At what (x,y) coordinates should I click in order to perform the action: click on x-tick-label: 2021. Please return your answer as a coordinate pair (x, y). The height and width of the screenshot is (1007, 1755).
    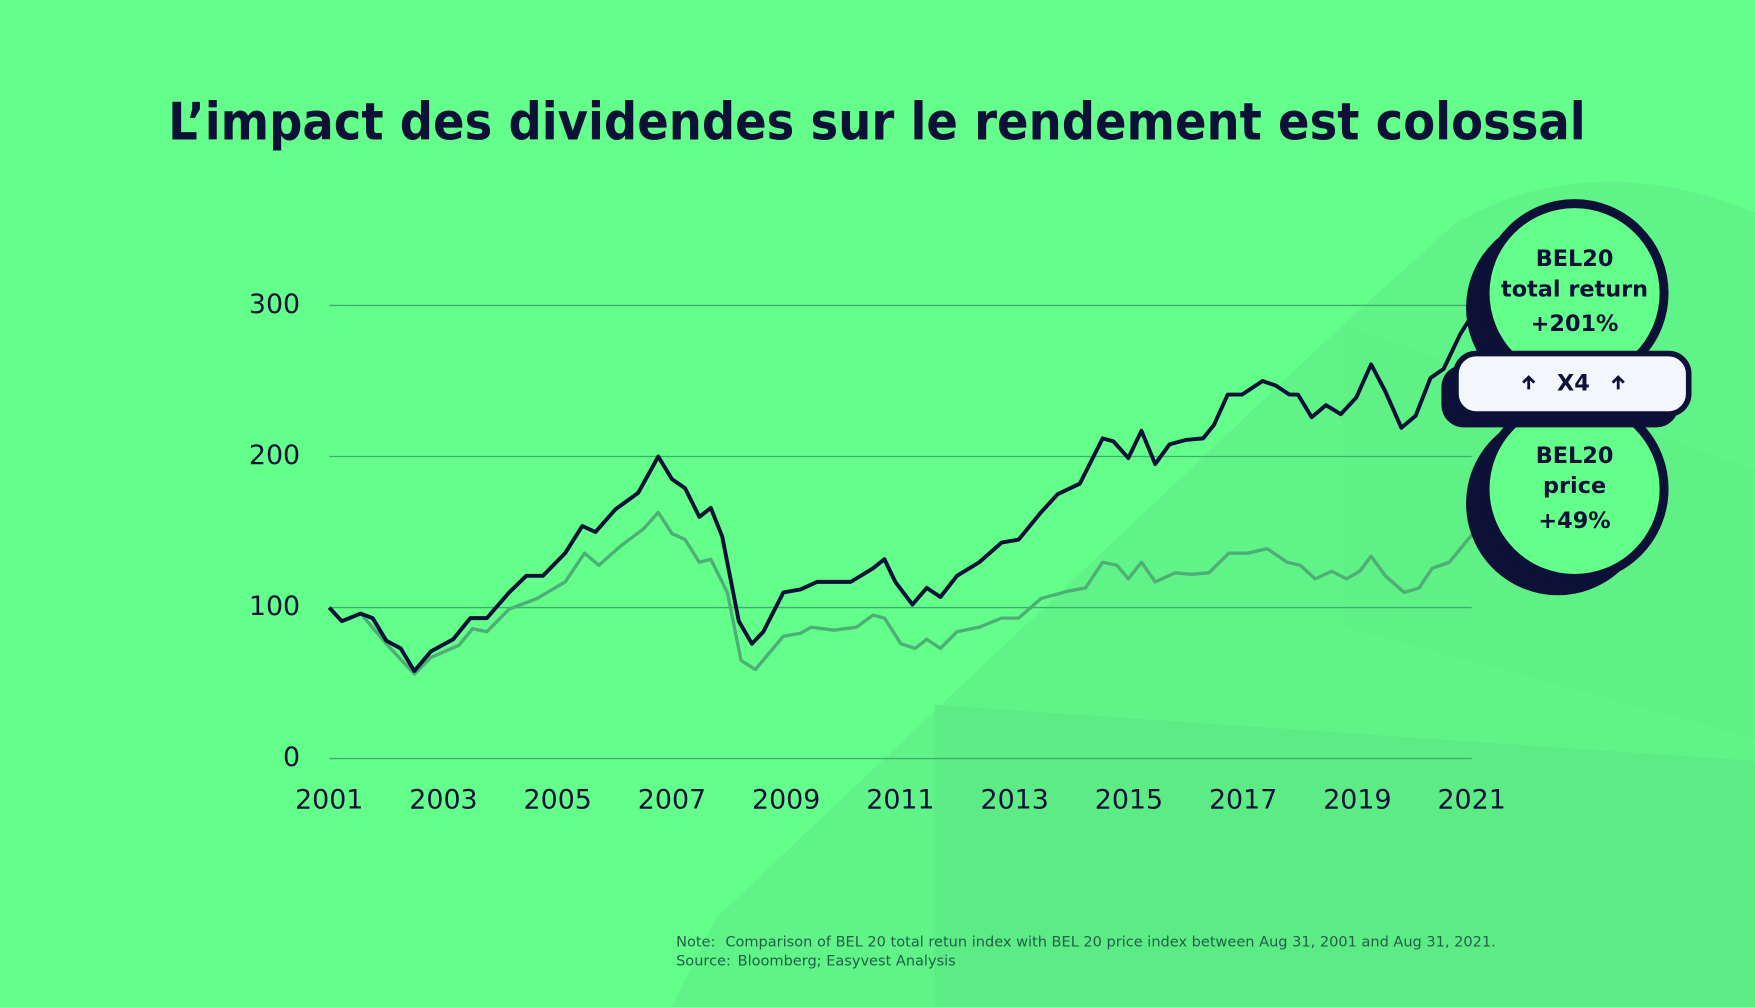
    Looking at the image, I should click on (1471, 800).